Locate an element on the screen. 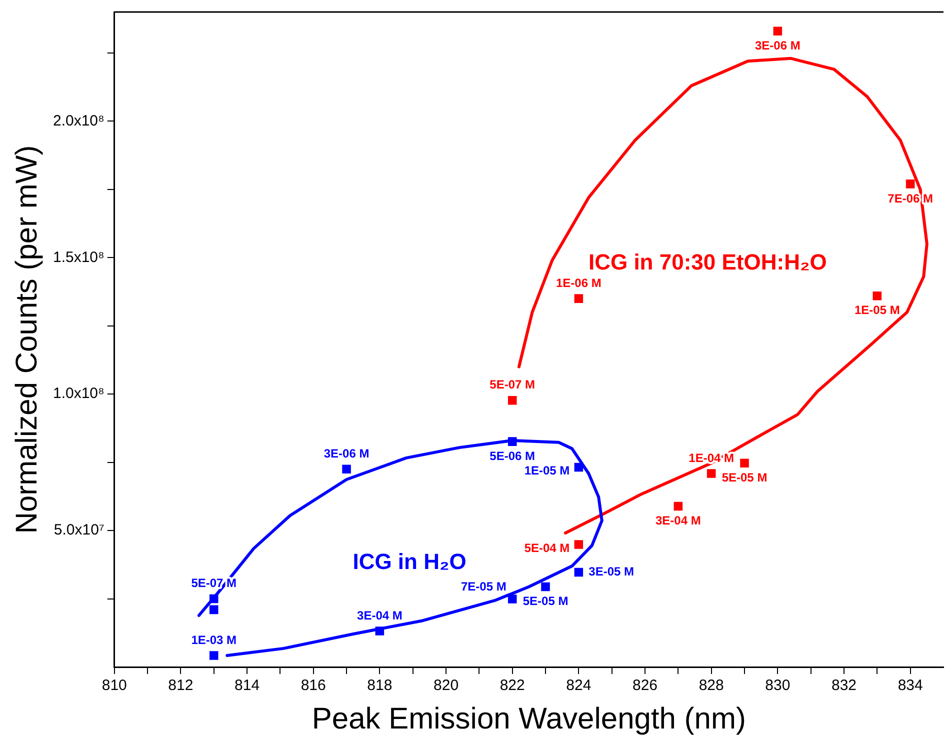 The width and height of the screenshot is (950, 746). data-label: 7E-06 M is located at coordinates (911, 198).